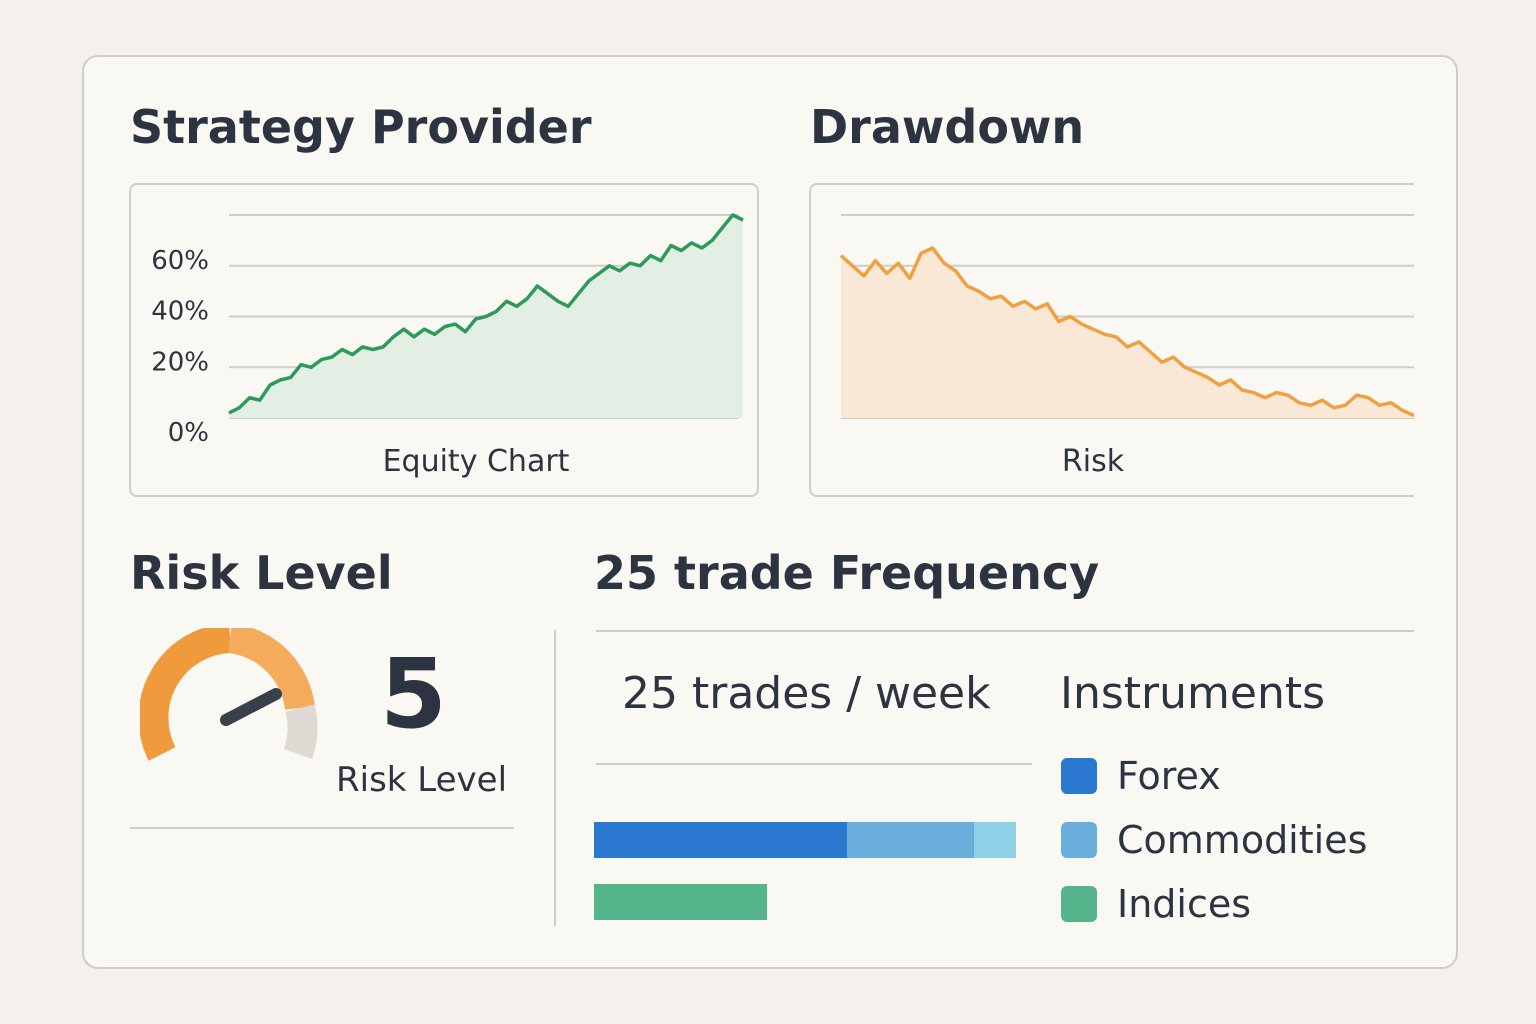  What do you see at coordinates (806, 693) in the screenshot?
I see `trade-rate: 25 trades / week` at bounding box center [806, 693].